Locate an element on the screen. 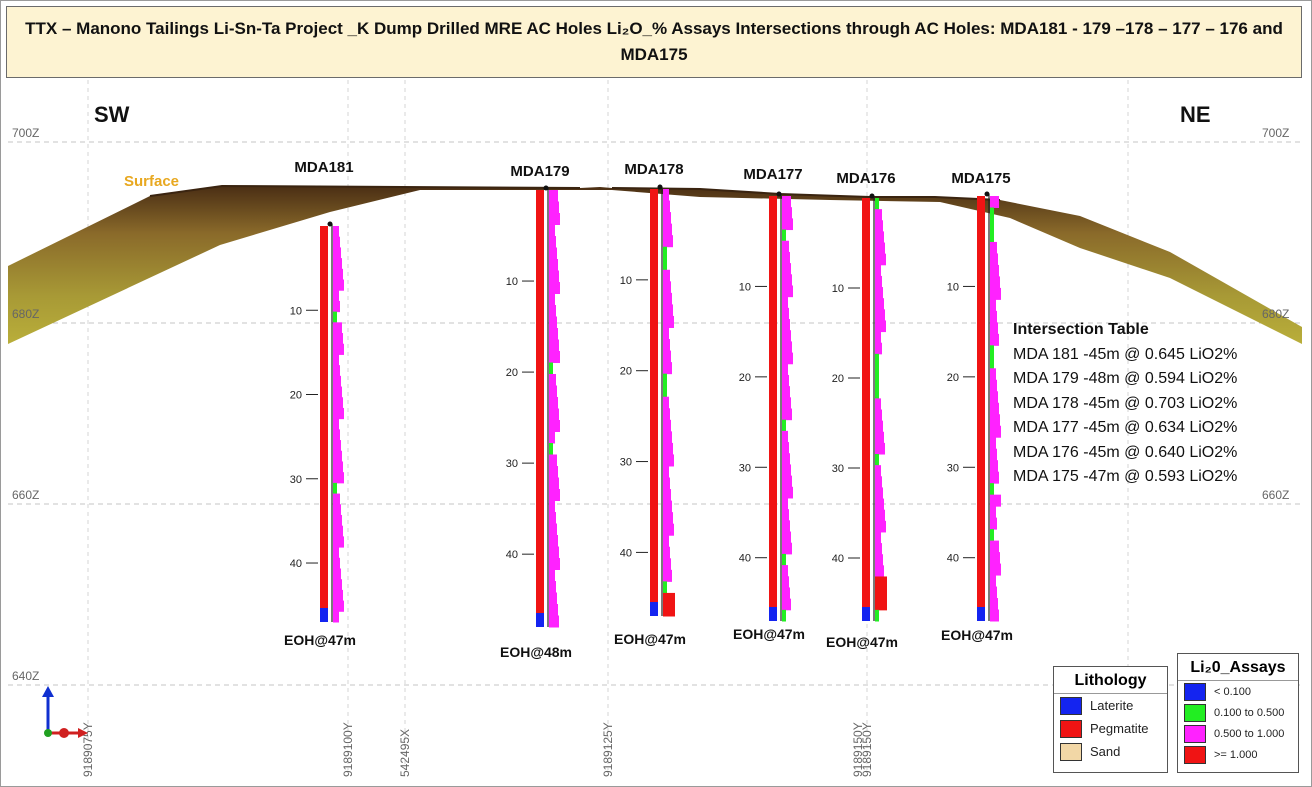 This screenshot has height=787, width=1312. hole-name-label: MDA175 is located at coordinates (980, 178).